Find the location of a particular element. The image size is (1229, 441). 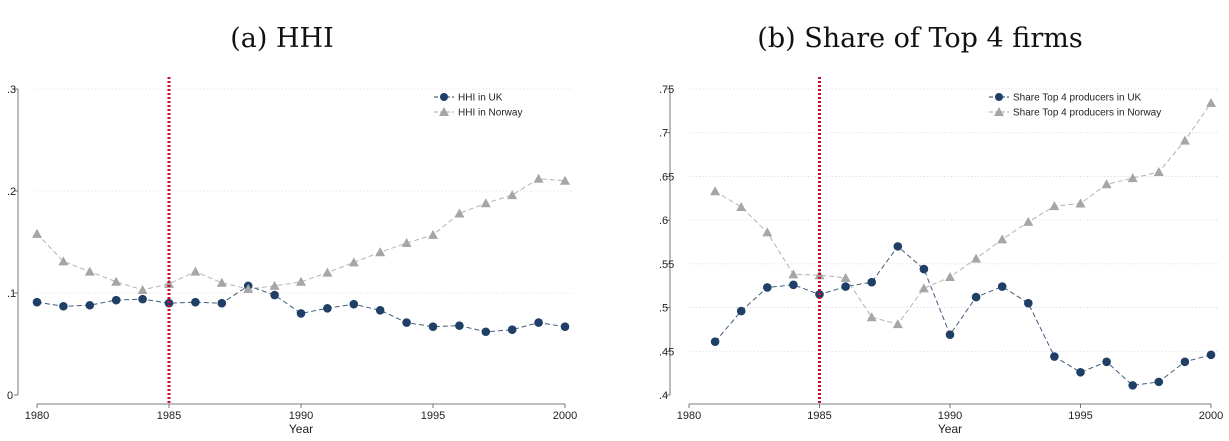

y-tick-label: .3 is located at coordinates (11, 90).